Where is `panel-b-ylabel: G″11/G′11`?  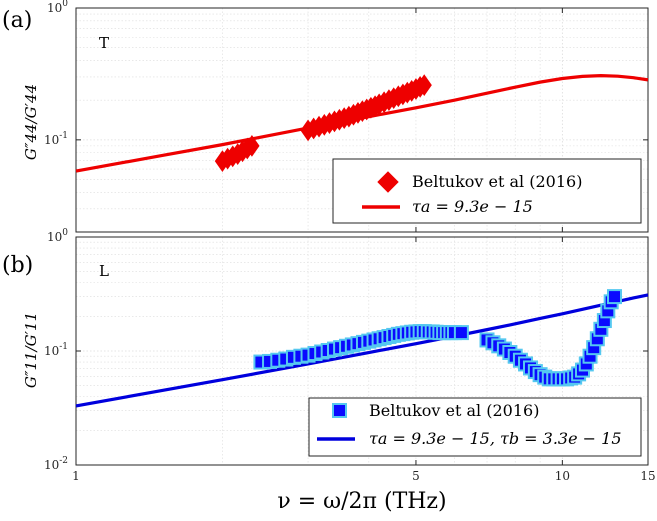 panel-b-ylabel: G″11/G′11 is located at coordinates (31, 350).